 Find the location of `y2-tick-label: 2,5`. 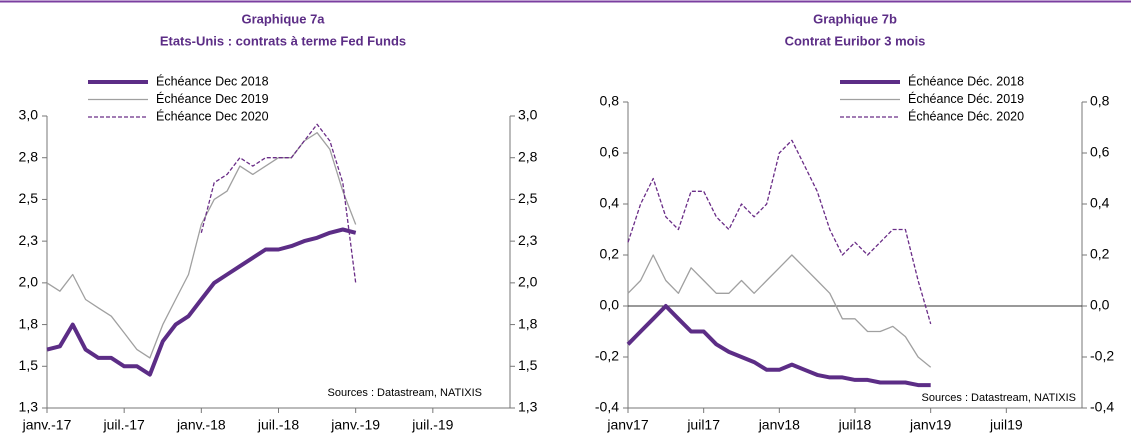

y2-tick-label: 2,5 is located at coordinates (528, 198).